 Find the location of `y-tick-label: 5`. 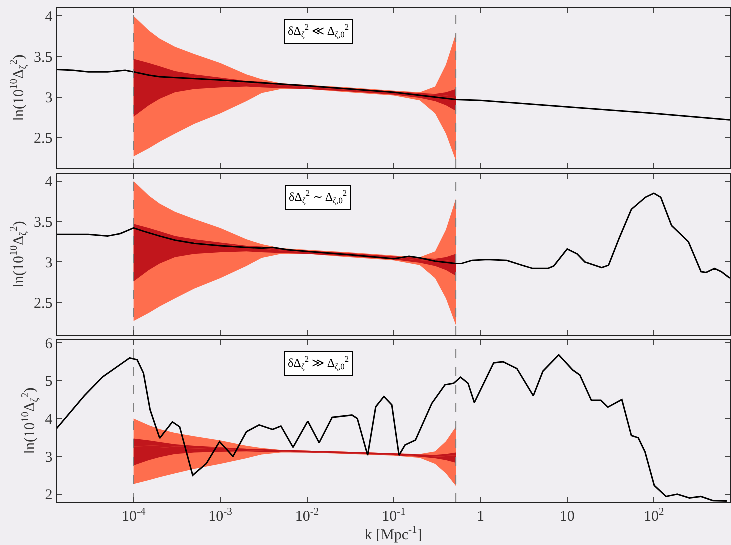

y-tick-label: 5 is located at coordinates (49, 382).